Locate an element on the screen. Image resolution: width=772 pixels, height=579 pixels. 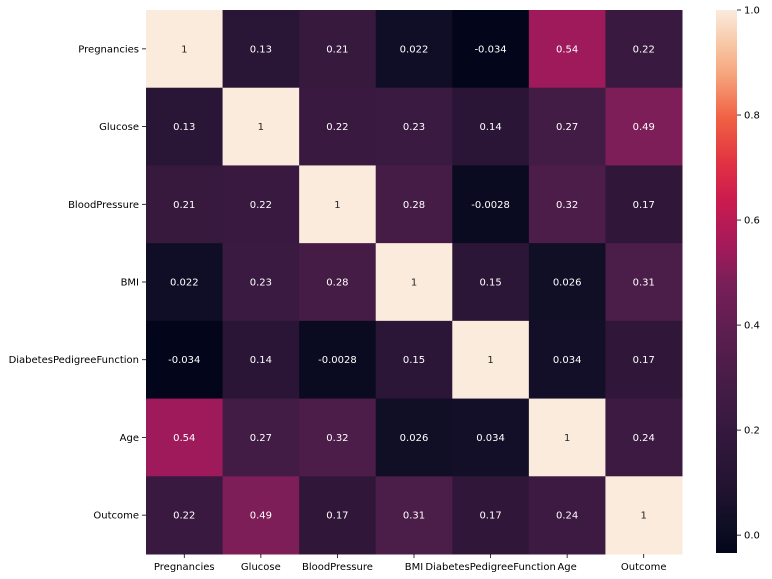
x-tick-label: BloodPressure is located at coordinates (337, 567).